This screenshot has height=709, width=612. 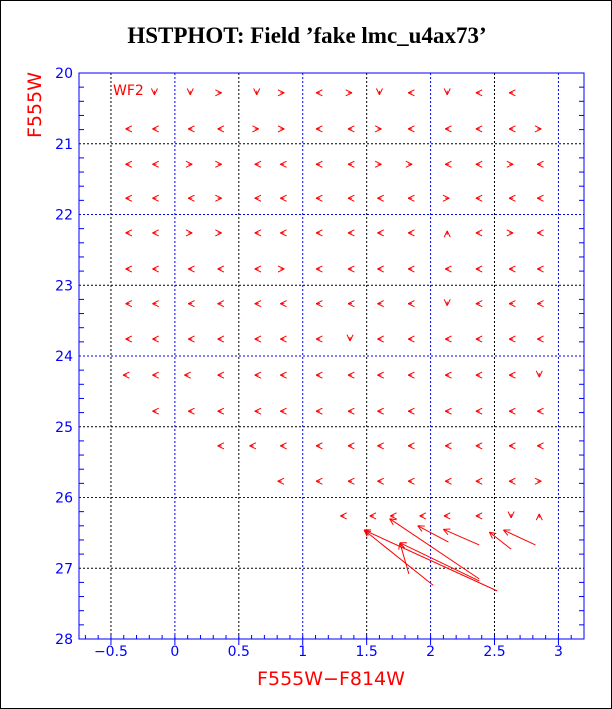 I want to click on y-axis-label: F555W, so click(x=35, y=105).